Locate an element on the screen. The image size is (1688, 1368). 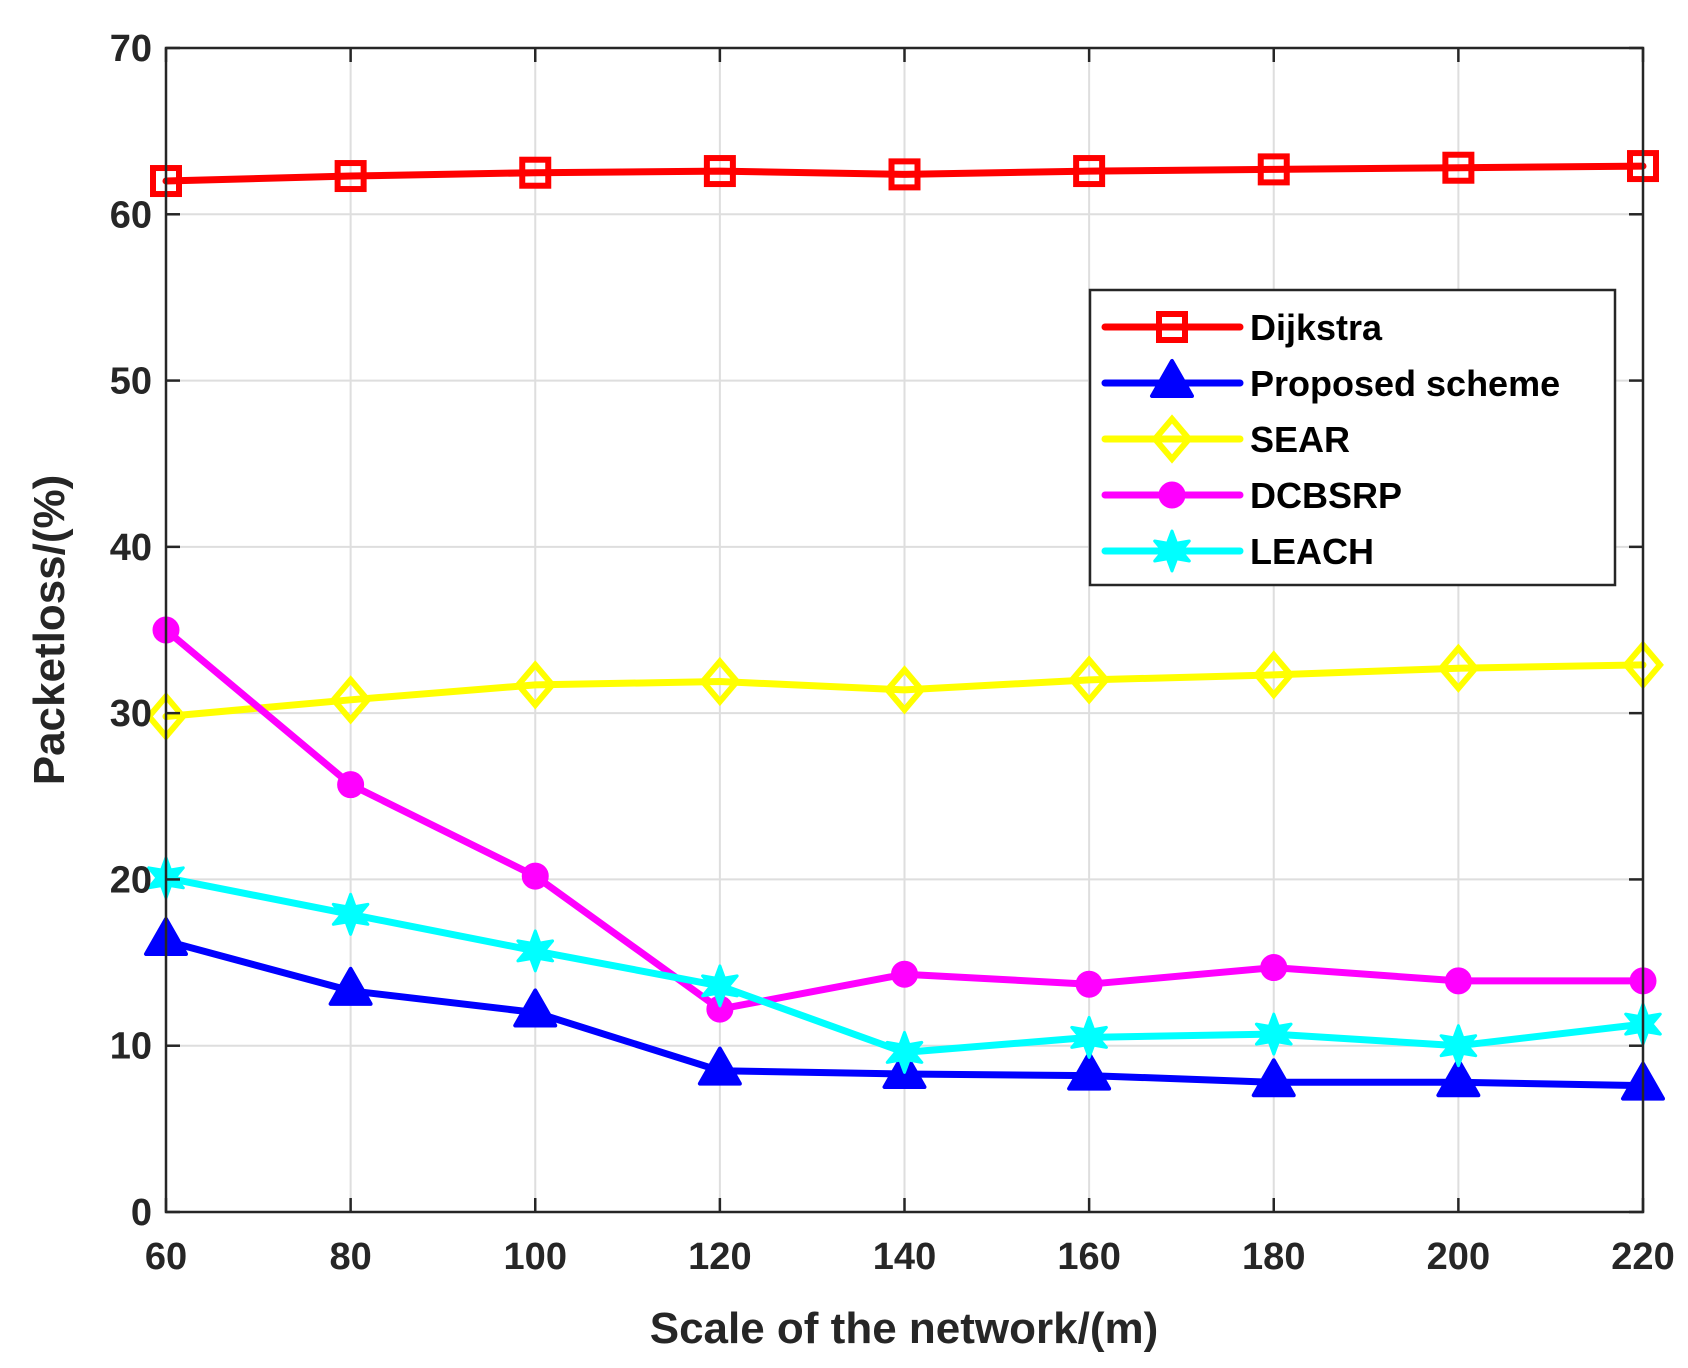
legend-label: SEAR is located at coordinates (1300, 439).